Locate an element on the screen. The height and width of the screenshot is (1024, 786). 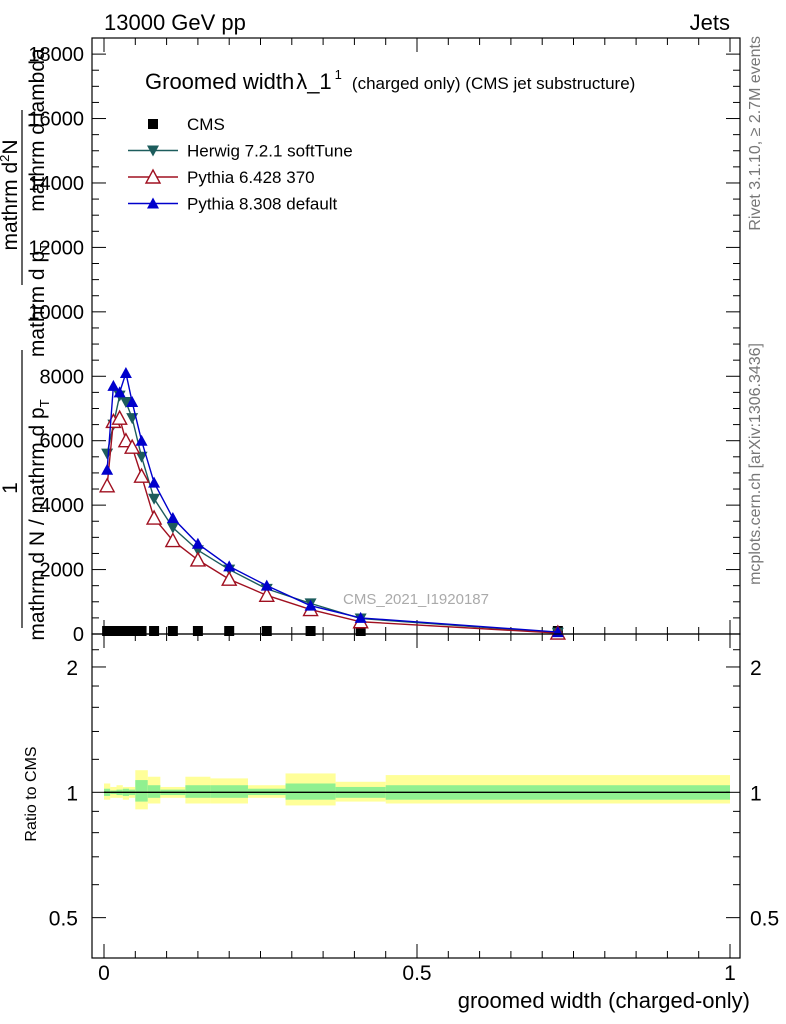
ratio-y-axis-label: Ratio to CMS is located at coordinates (31, 793).